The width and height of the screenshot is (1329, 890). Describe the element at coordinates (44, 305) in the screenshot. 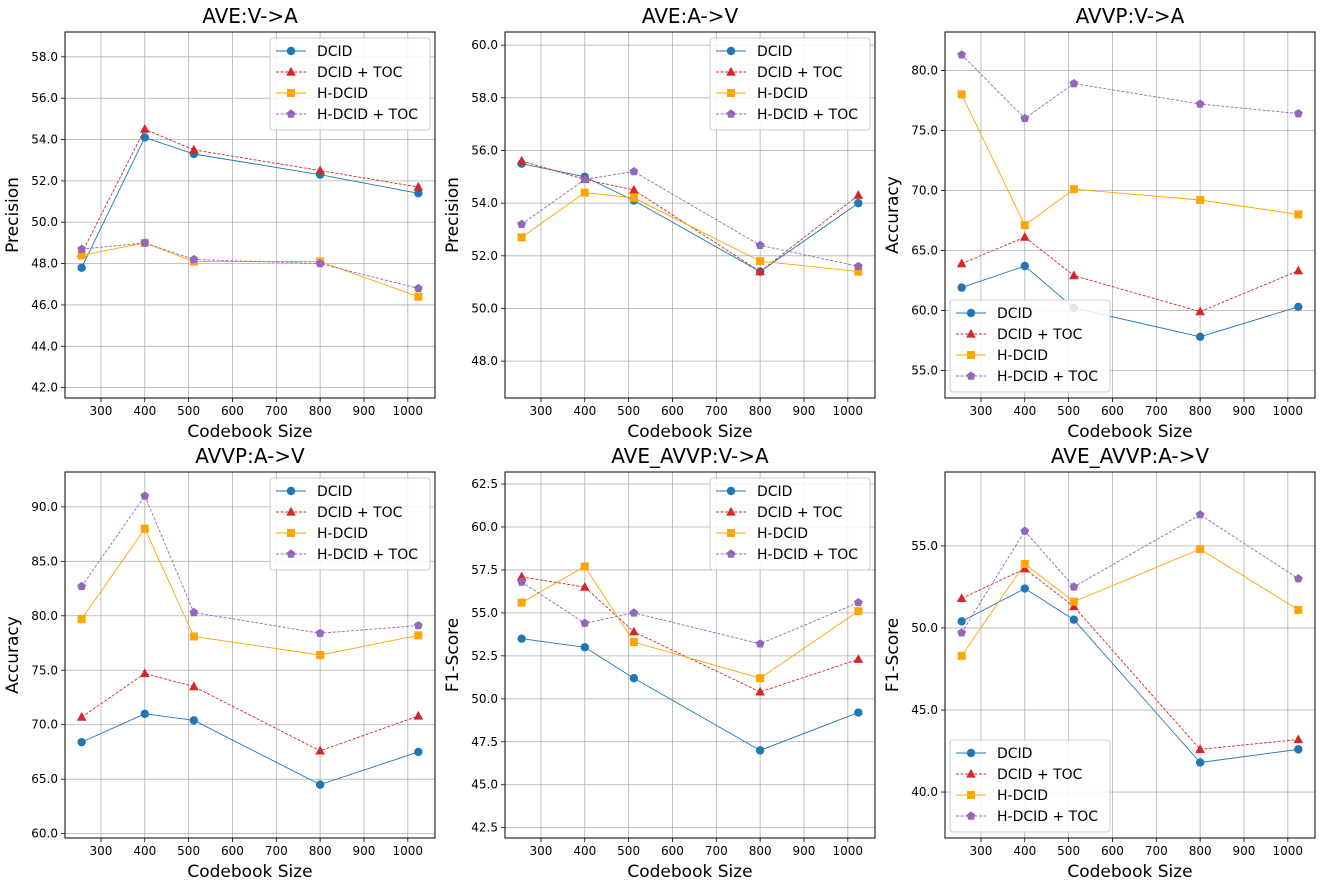

I see `y-tick-label: 46.0` at that location.